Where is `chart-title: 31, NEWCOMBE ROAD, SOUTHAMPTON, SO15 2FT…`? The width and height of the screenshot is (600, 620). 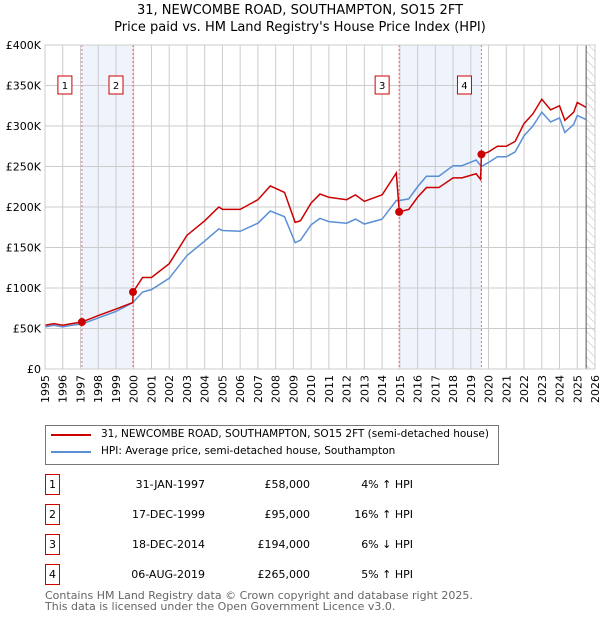 chart-title: 31, NEWCOMBE ROAD, SOUTHAMPTON, SO15 2FT… is located at coordinates (300, 19).